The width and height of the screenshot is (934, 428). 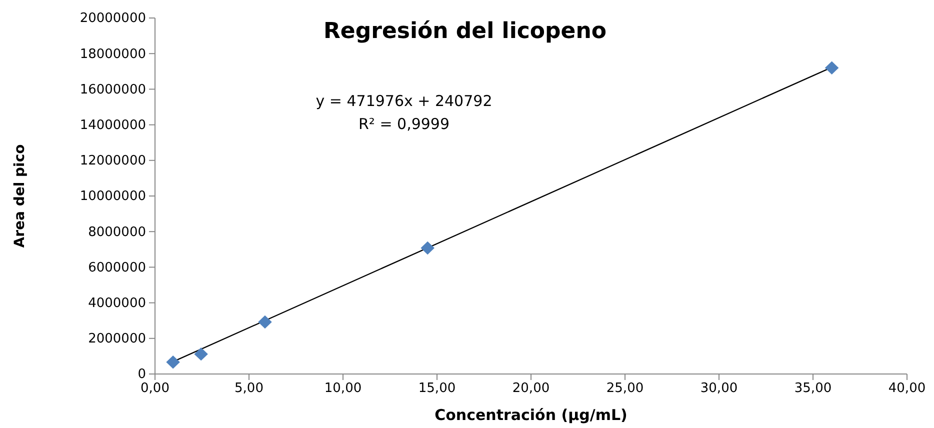 What do you see at coordinates (813, 388) in the screenshot?
I see `x-tick-label: 35,00` at bounding box center [813, 388].